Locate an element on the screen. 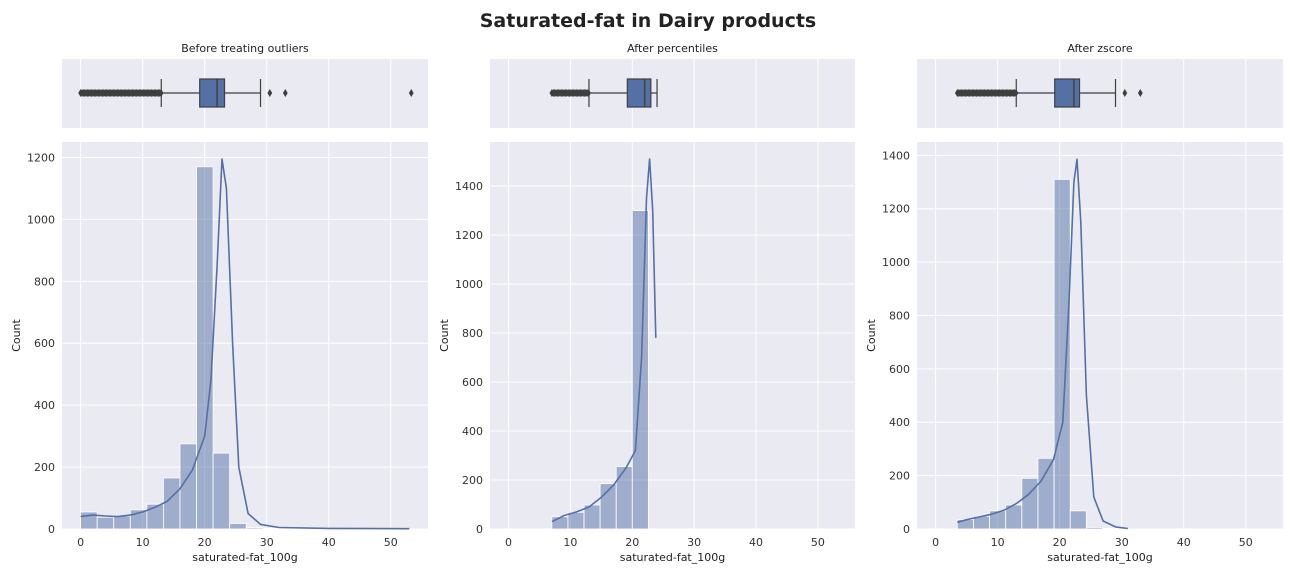  box-axes-background is located at coordinates (672, 93).